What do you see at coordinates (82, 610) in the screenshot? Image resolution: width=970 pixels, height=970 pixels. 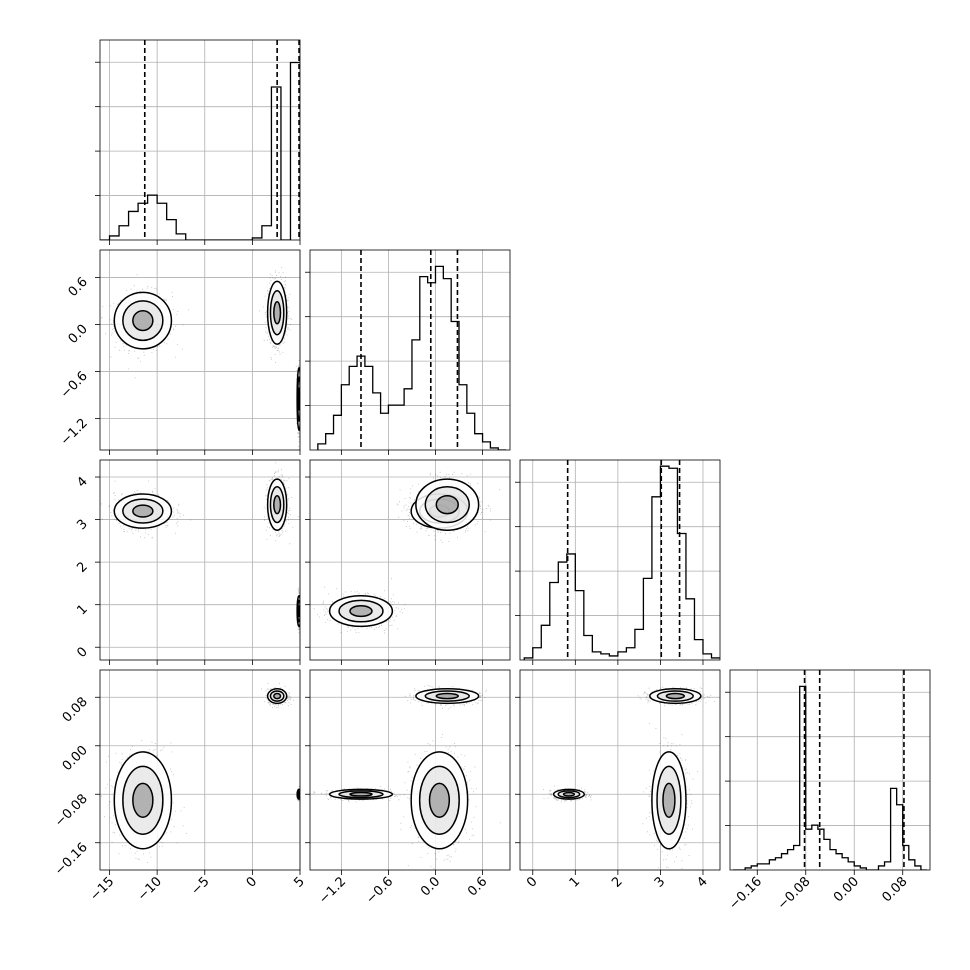 I see `y-tick-label: 1` at bounding box center [82, 610].